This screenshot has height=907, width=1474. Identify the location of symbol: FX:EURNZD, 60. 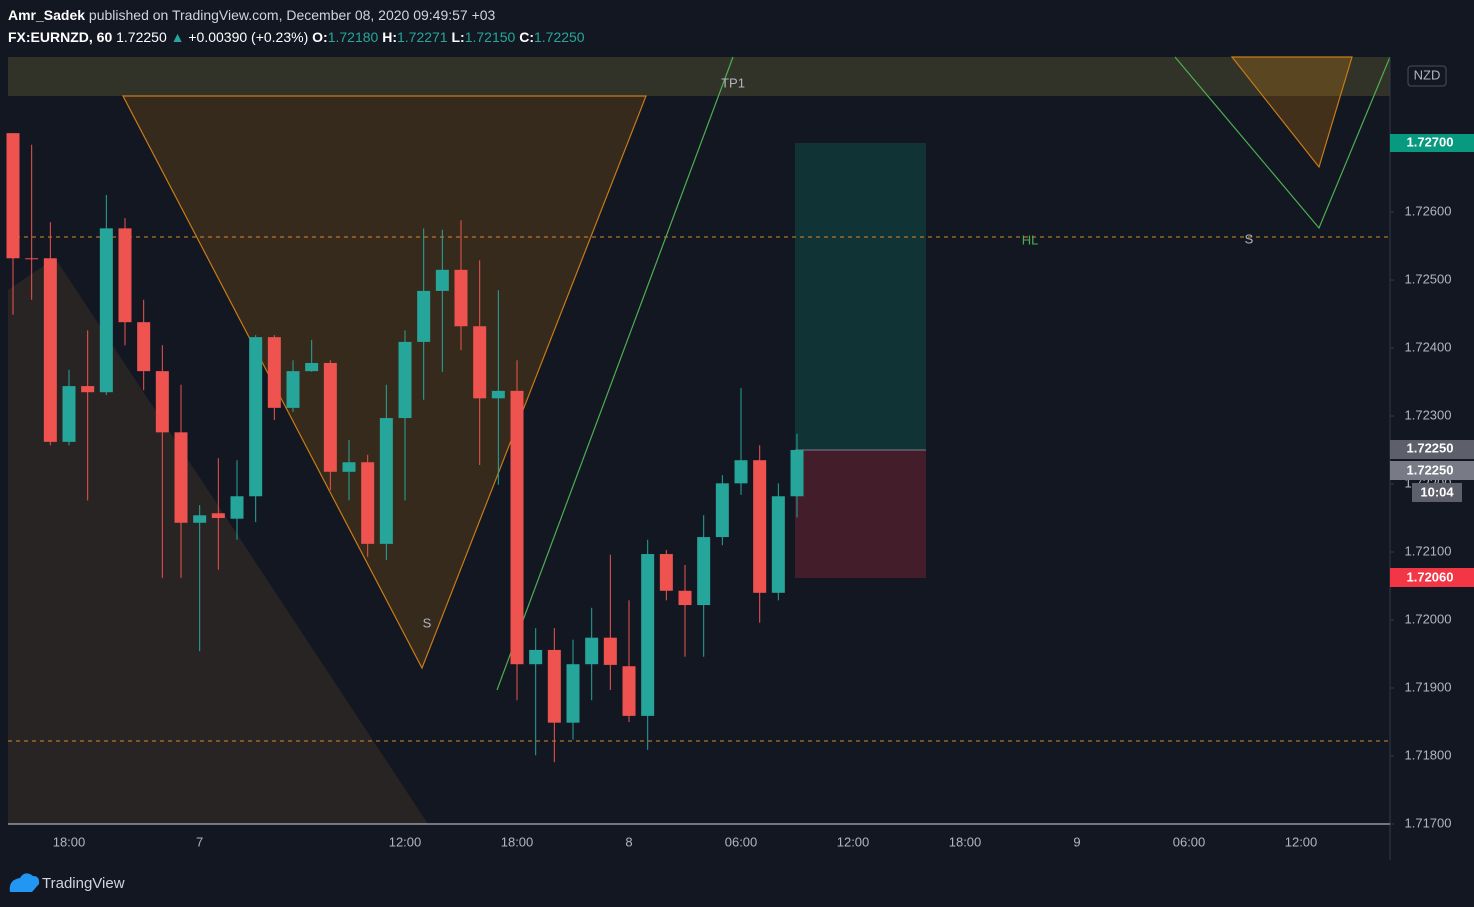
(60, 37).